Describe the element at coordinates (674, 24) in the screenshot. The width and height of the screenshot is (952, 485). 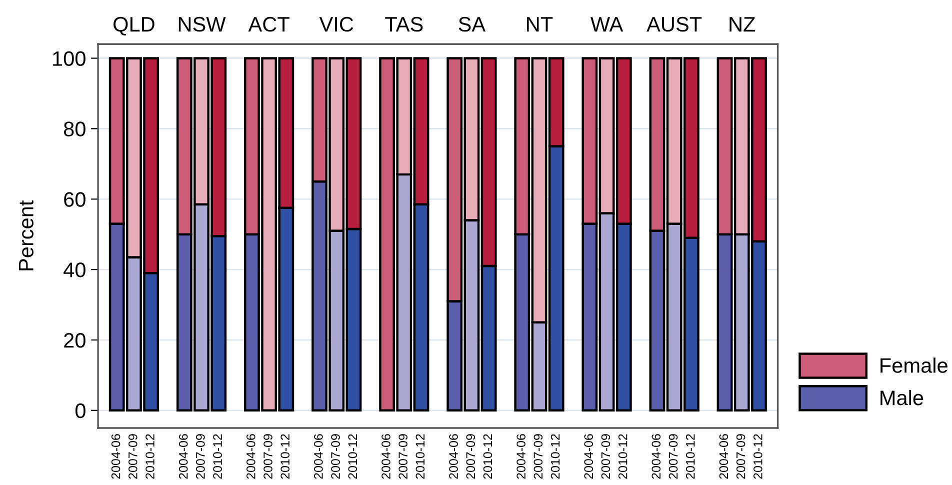
I see `text: AUST` at that location.